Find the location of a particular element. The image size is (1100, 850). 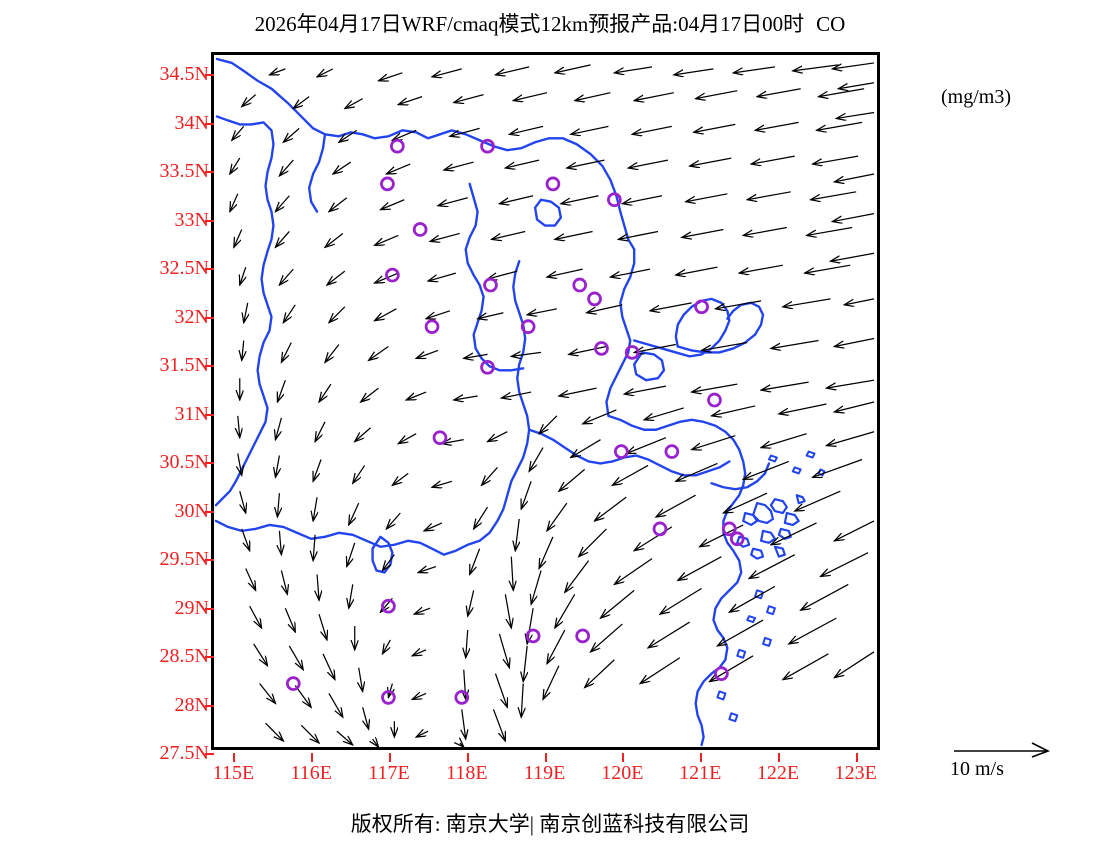

lat-tick-label: 27.5N is located at coordinates (184, 753).